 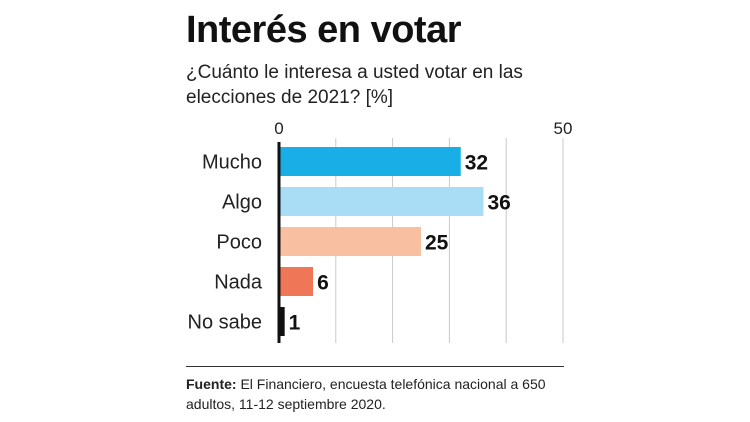 What do you see at coordinates (563, 128) in the screenshot?
I see `x-tick-label: 50` at bounding box center [563, 128].